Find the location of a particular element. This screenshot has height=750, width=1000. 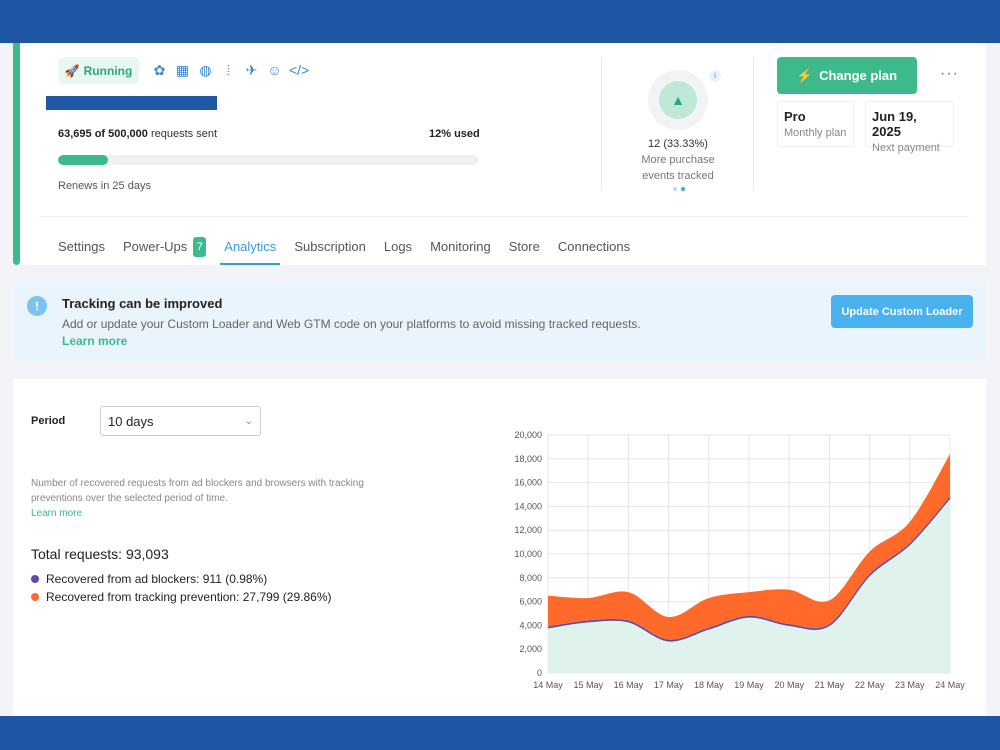

plan-box: Pro Monthly plan is located at coordinates (815, 124).